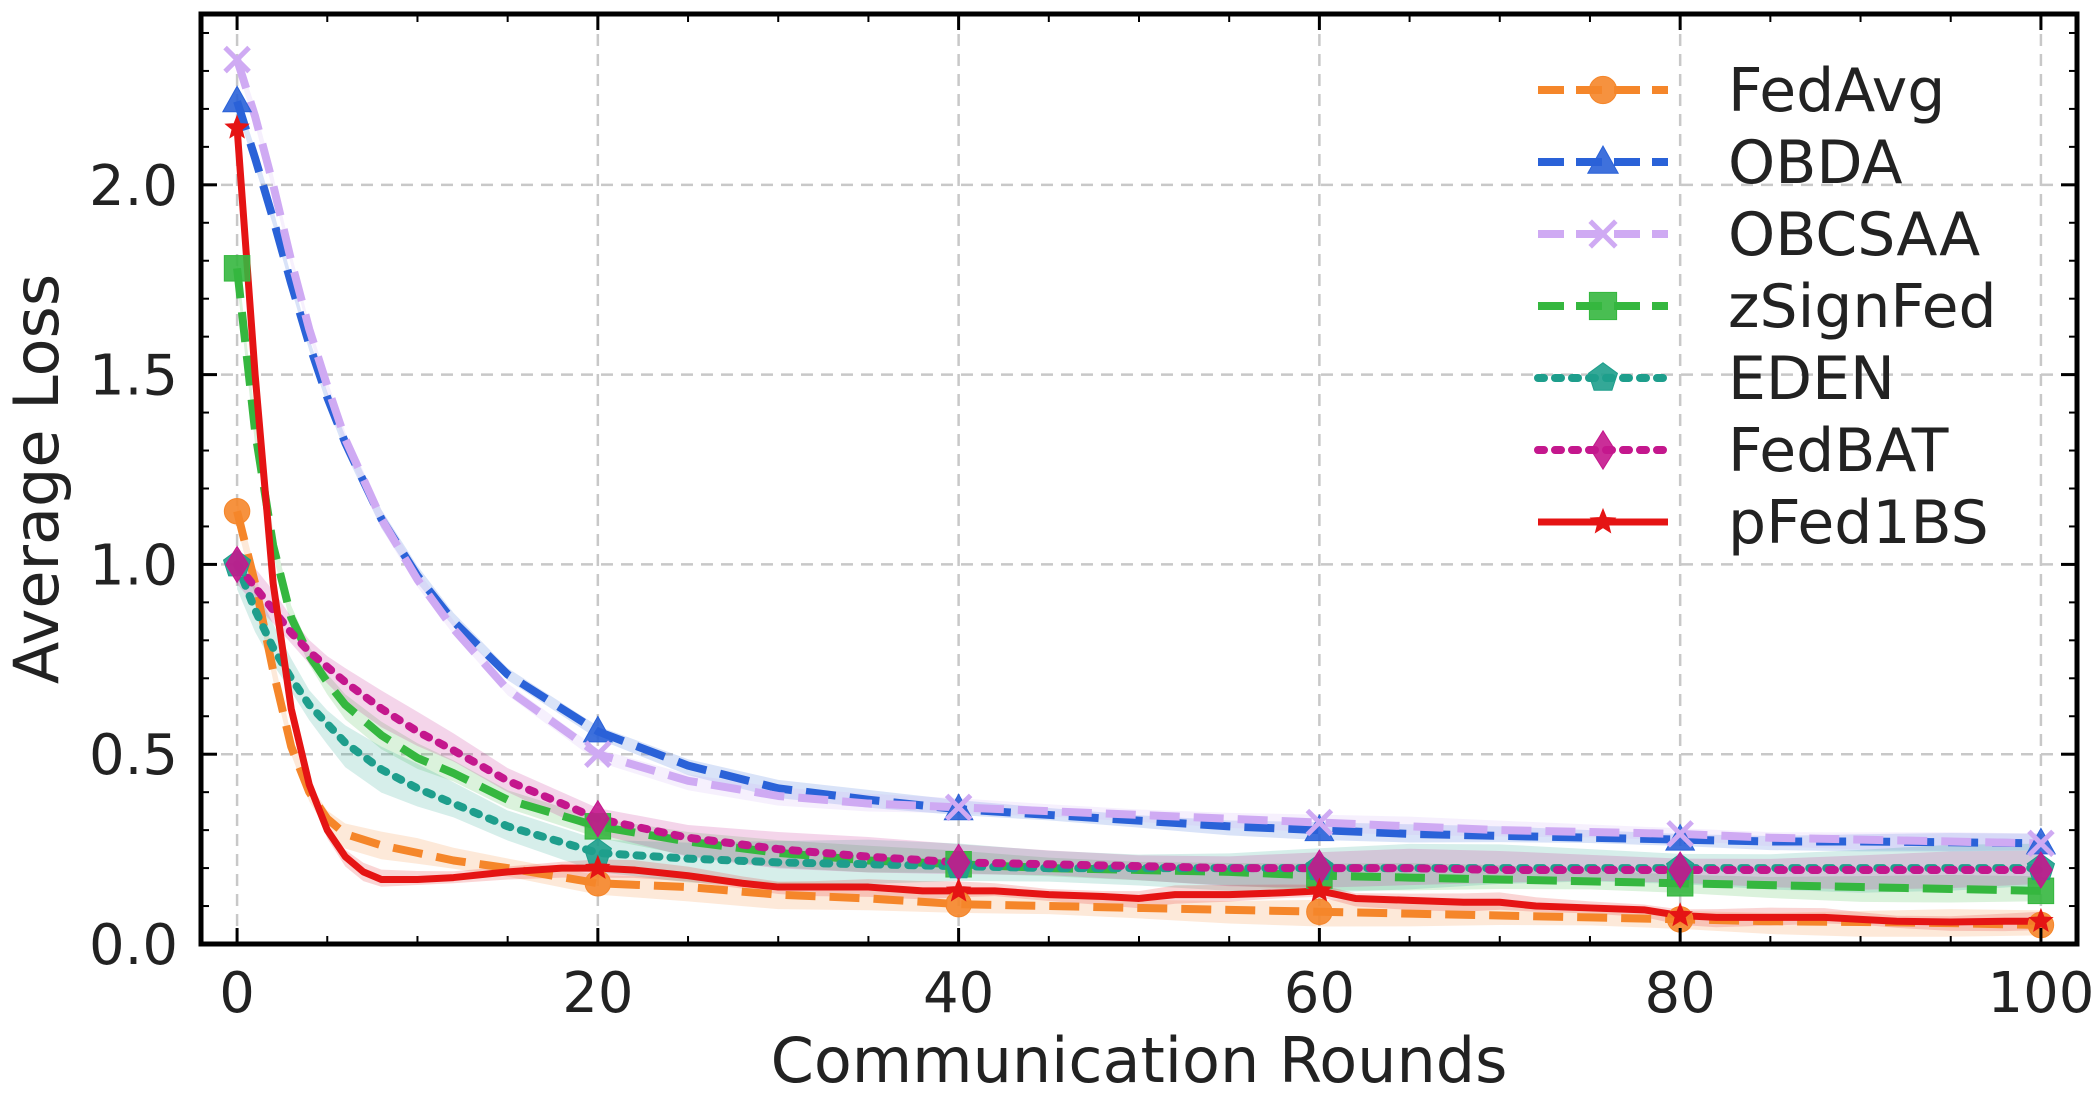 Image resolution: width=2094 pixels, height=1108 pixels. What do you see at coordinates (1858, 523) in the screenshot?
I see `legend-label-pfed1bs: pFed1BS` at bounding box center [1858, 523].